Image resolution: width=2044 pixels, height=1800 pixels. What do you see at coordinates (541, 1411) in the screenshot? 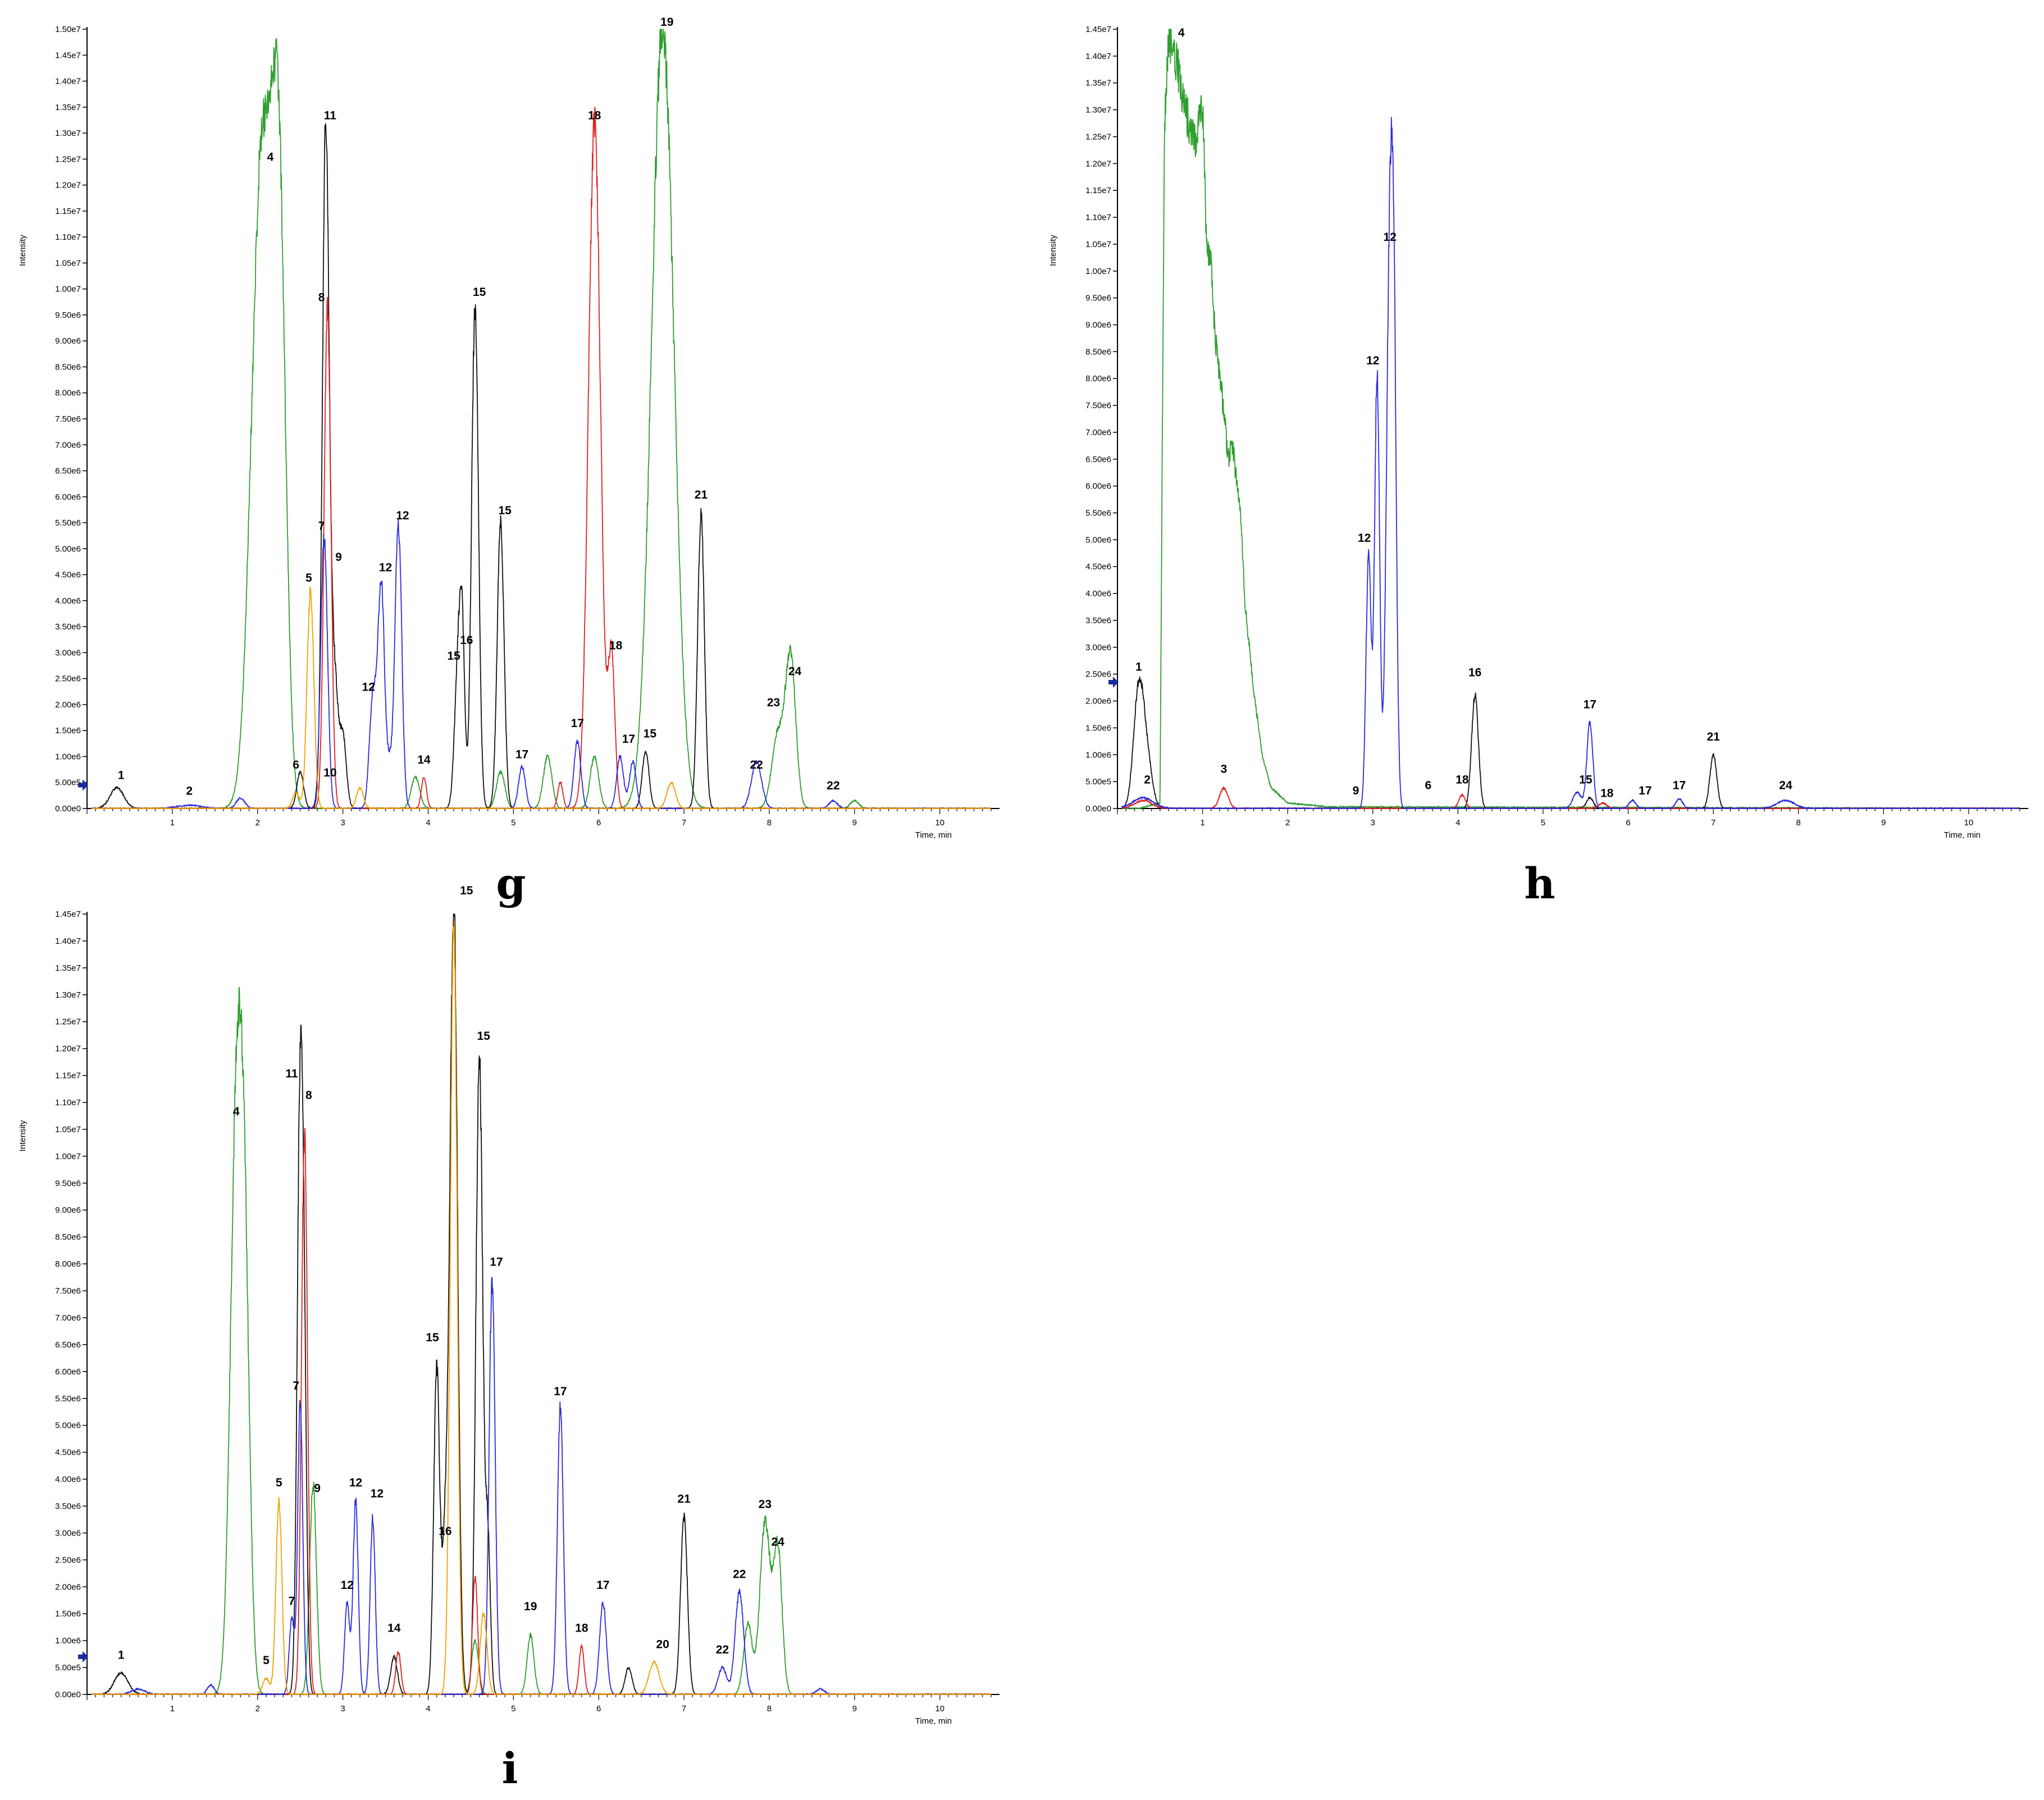
I see `series-line-red` at bounding box center [541, 1411].